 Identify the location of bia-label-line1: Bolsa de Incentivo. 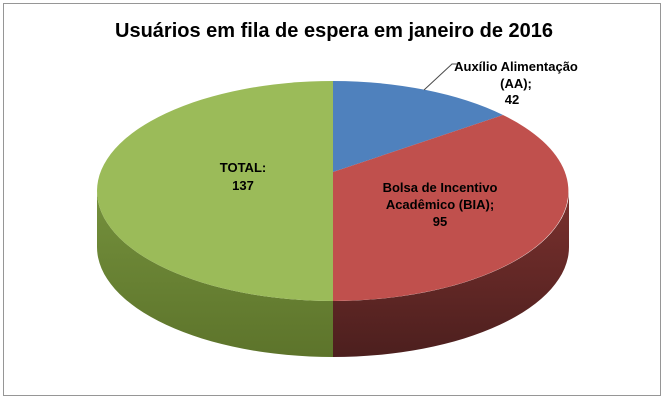
(440, 187).